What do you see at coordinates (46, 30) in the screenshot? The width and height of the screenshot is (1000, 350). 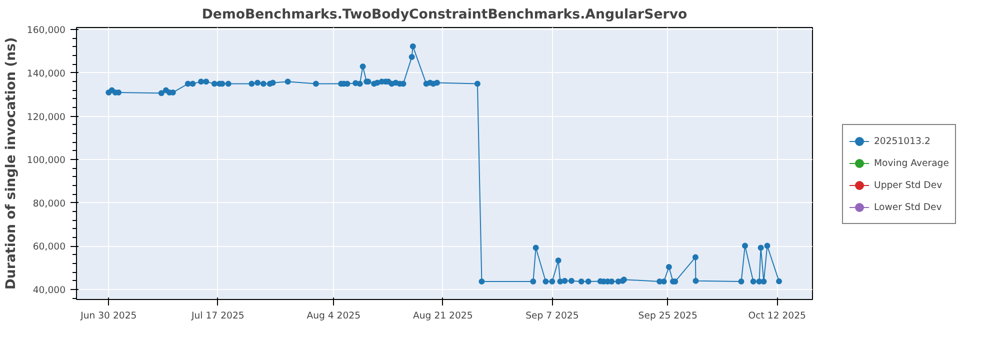 I see `y-tick-label: 160,000` at bounding box center [46, 30].